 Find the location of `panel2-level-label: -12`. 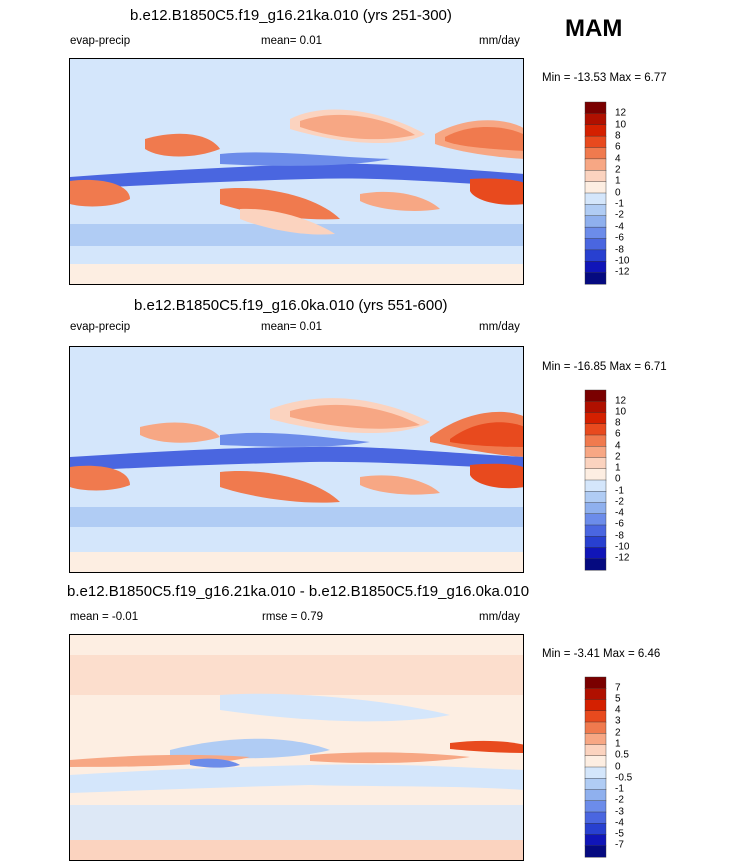

panel2-level-label: -12 is located at coordinates (622, 558).